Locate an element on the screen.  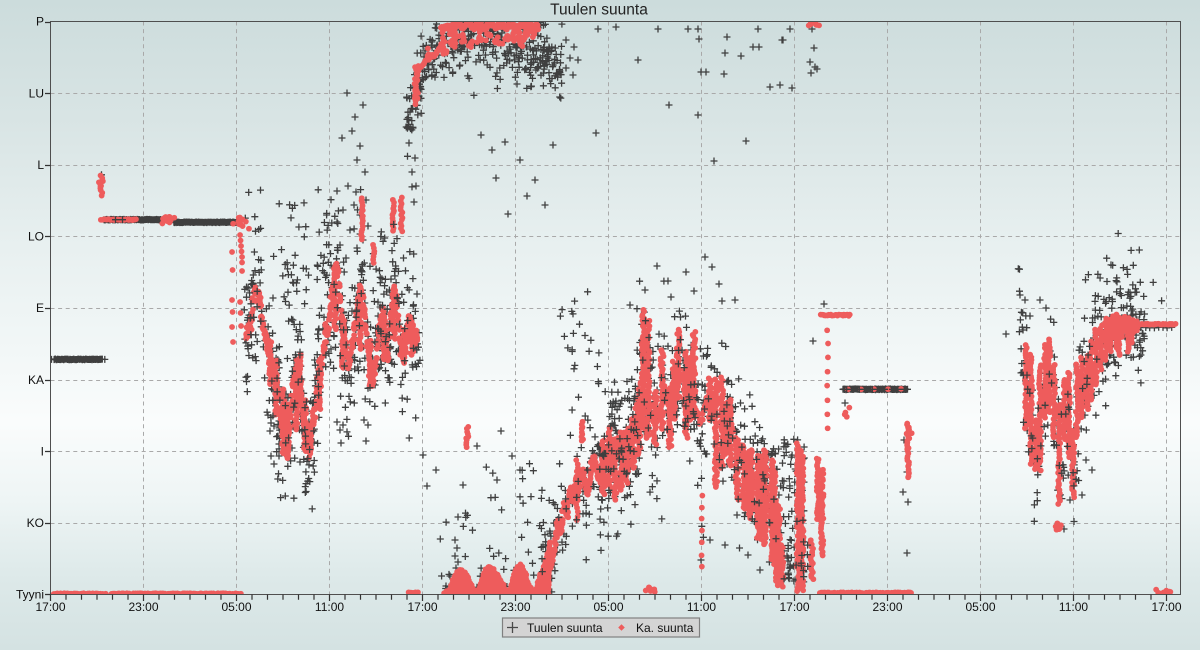
svg-text: Ka. suunta is located at coordinates (665, 628).